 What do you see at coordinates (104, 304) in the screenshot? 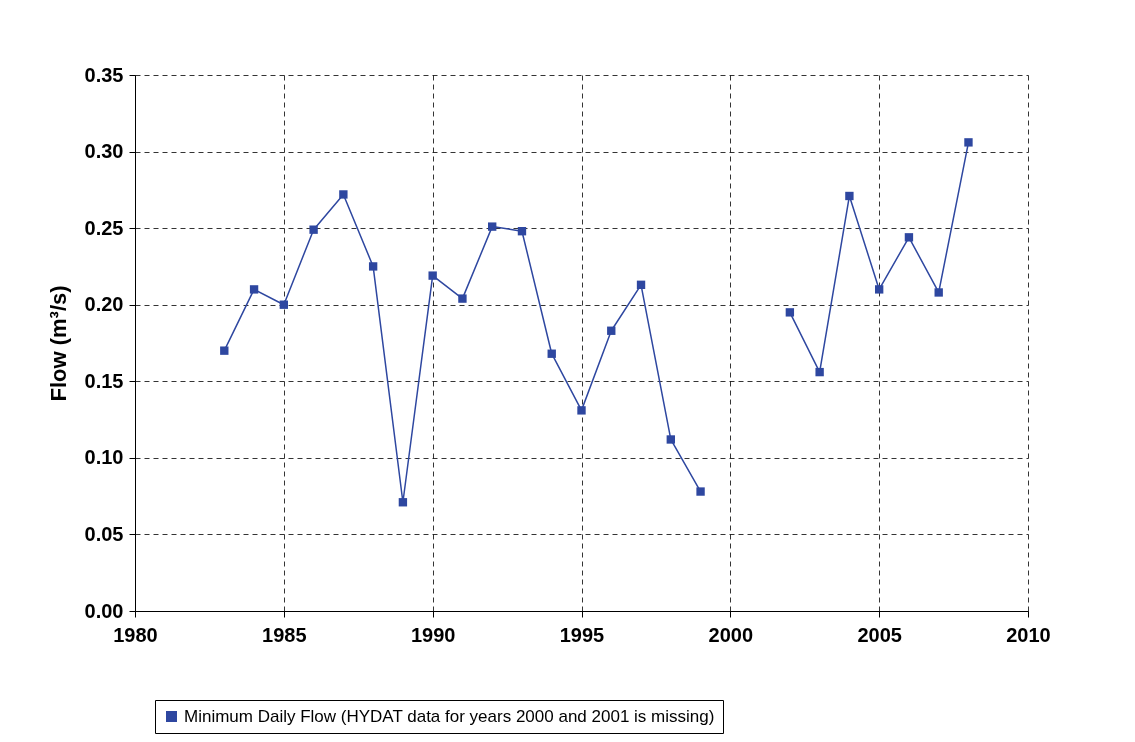
I see `y-tick-label: 0.20` at bounding box center [104, 304].